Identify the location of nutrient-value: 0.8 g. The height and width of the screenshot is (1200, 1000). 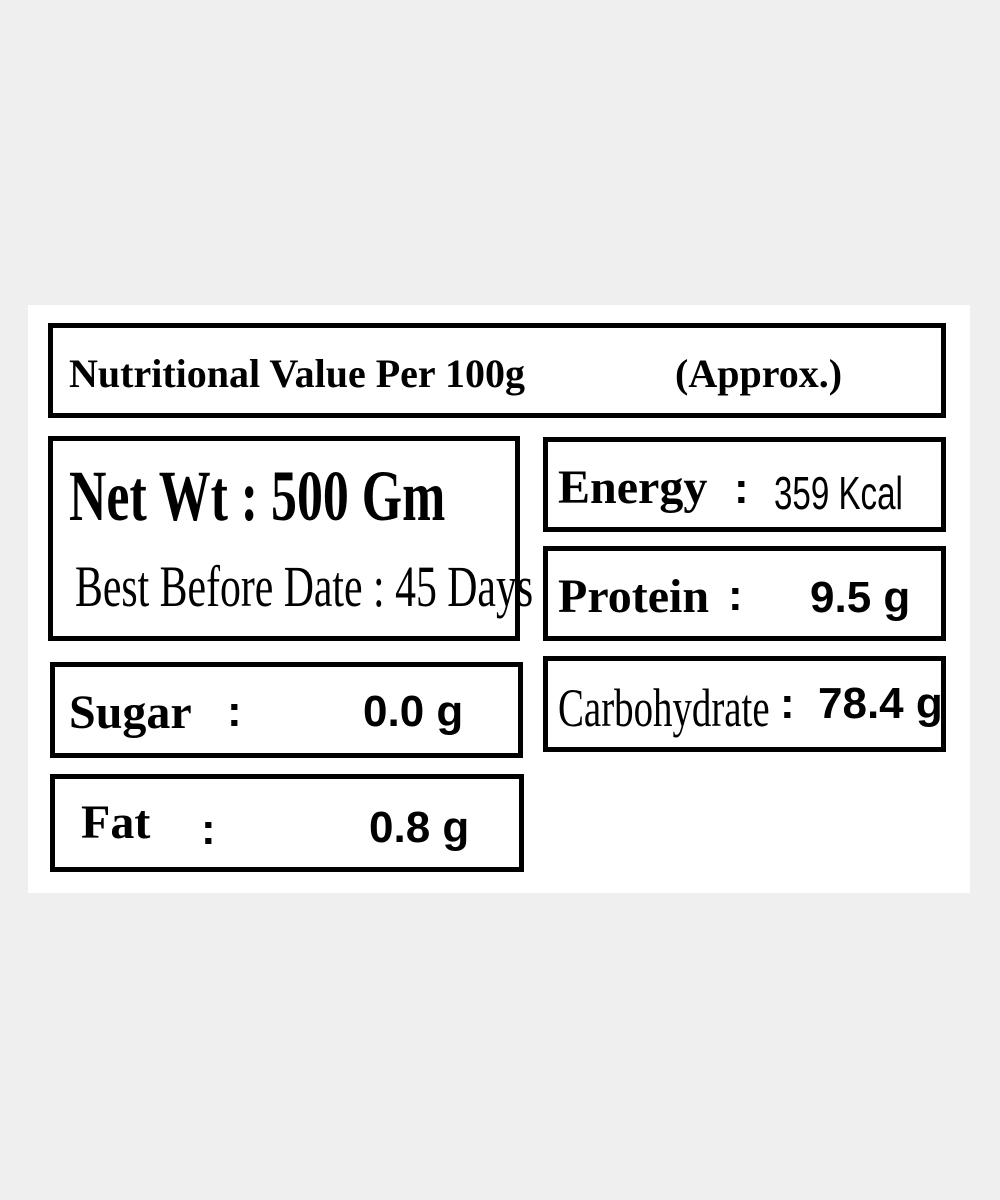
(419, 827).